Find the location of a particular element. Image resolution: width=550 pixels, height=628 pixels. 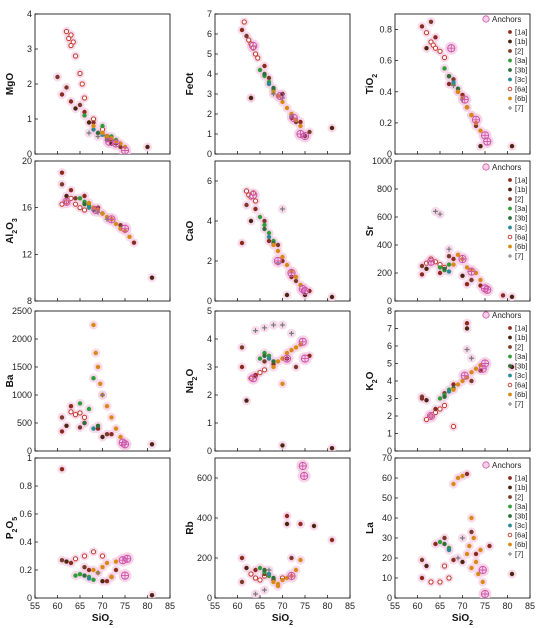

y-tick-label: 3 is located at coordinates (209, 367).